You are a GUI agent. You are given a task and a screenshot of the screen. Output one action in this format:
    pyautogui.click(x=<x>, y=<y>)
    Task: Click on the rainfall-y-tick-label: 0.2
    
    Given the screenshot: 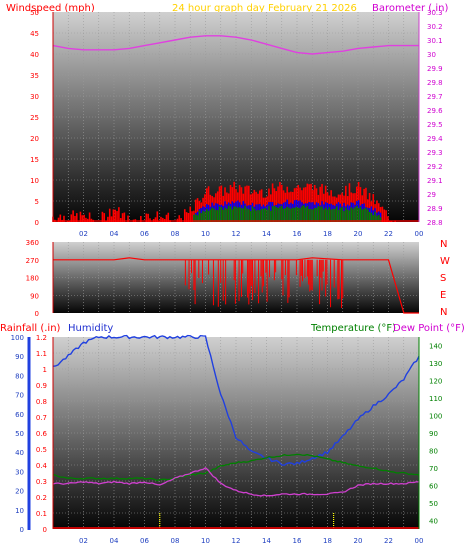 What is the action you would take?
    pyautogui.click(x=41, y=498)
    